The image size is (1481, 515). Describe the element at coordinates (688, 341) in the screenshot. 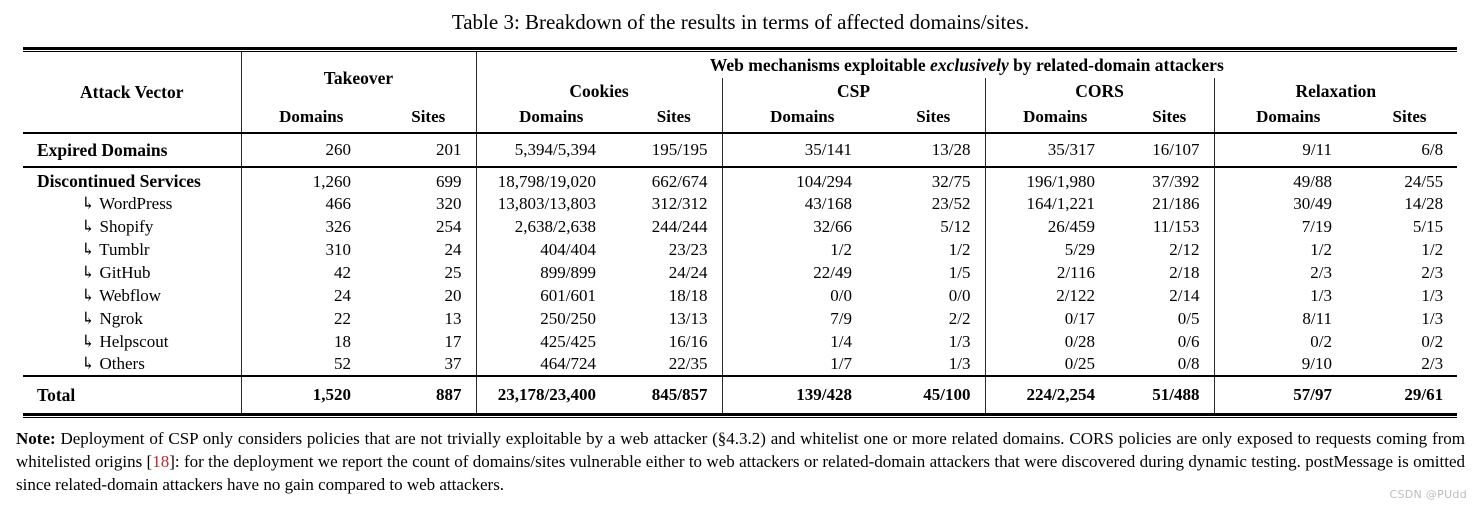

I see `table-cell: 16/16` at that location.